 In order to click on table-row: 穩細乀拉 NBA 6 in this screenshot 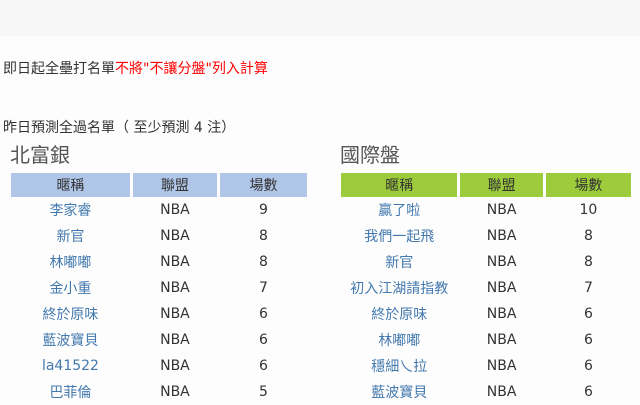, I will do `click(486, 366)`.